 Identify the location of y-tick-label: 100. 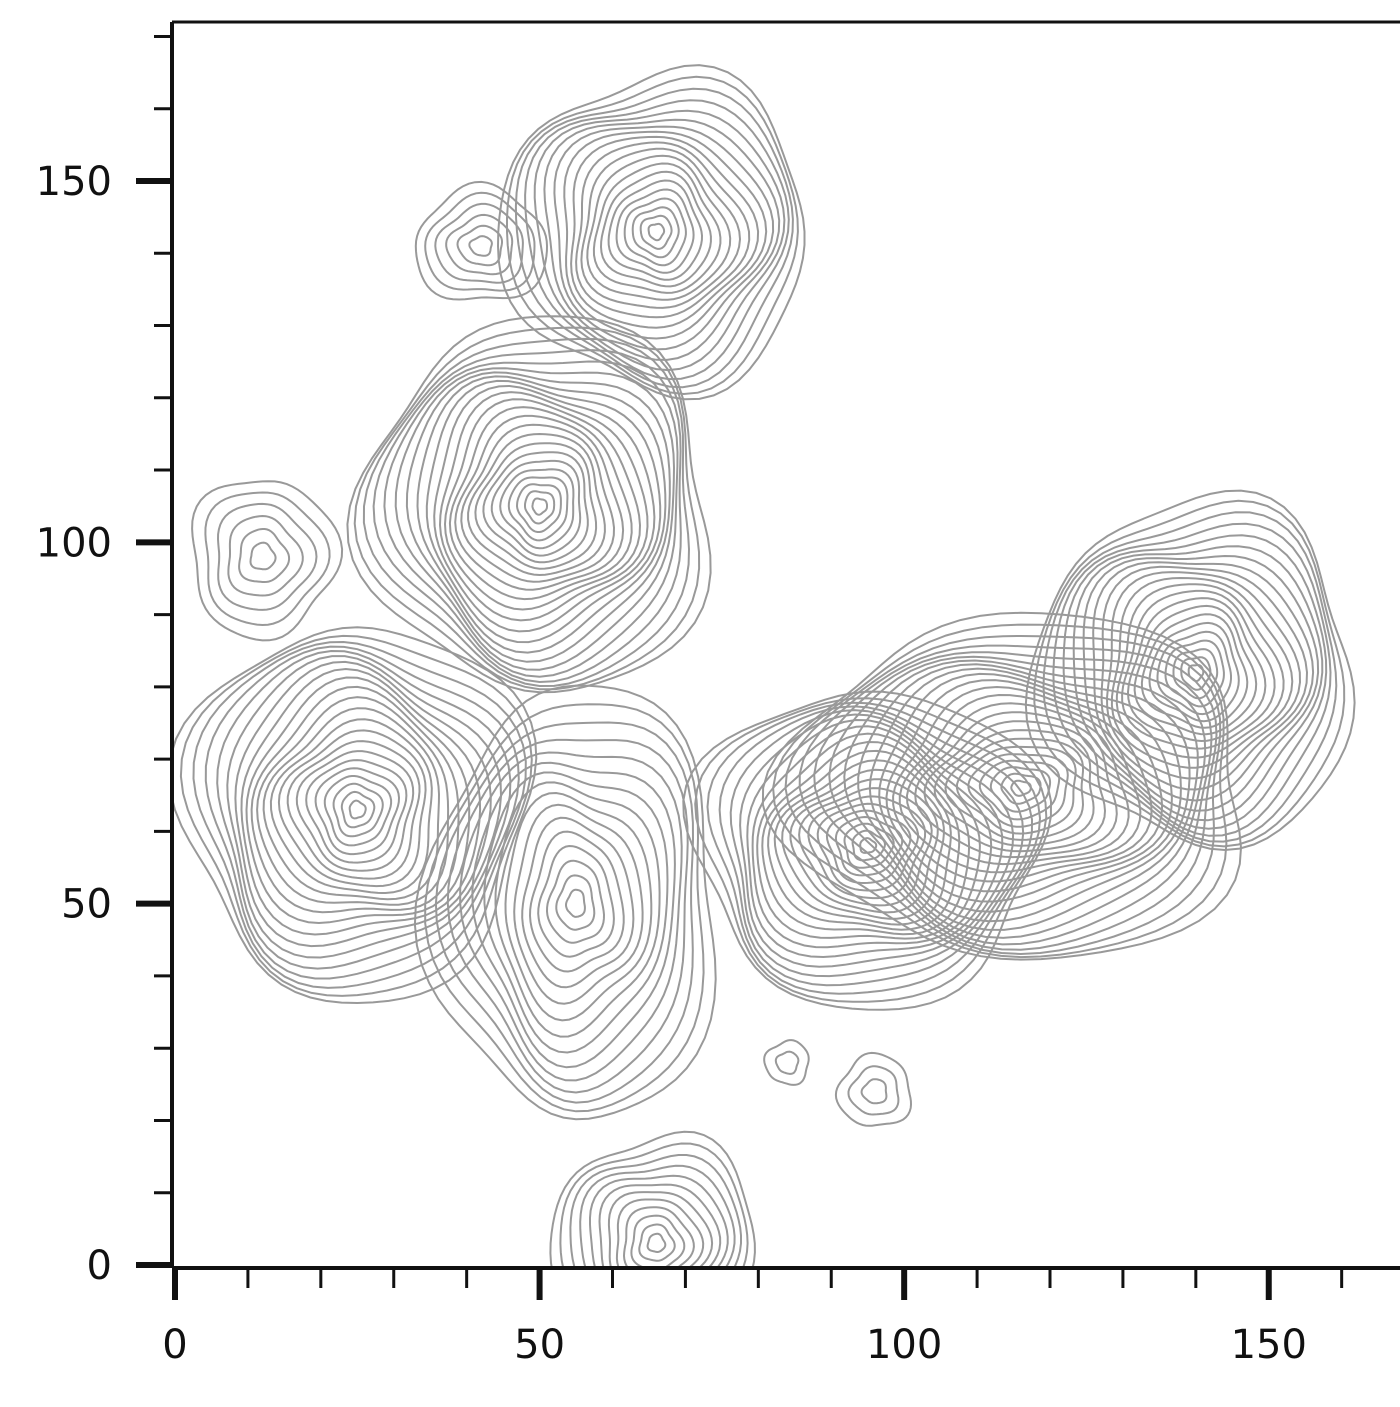
(74, 543).